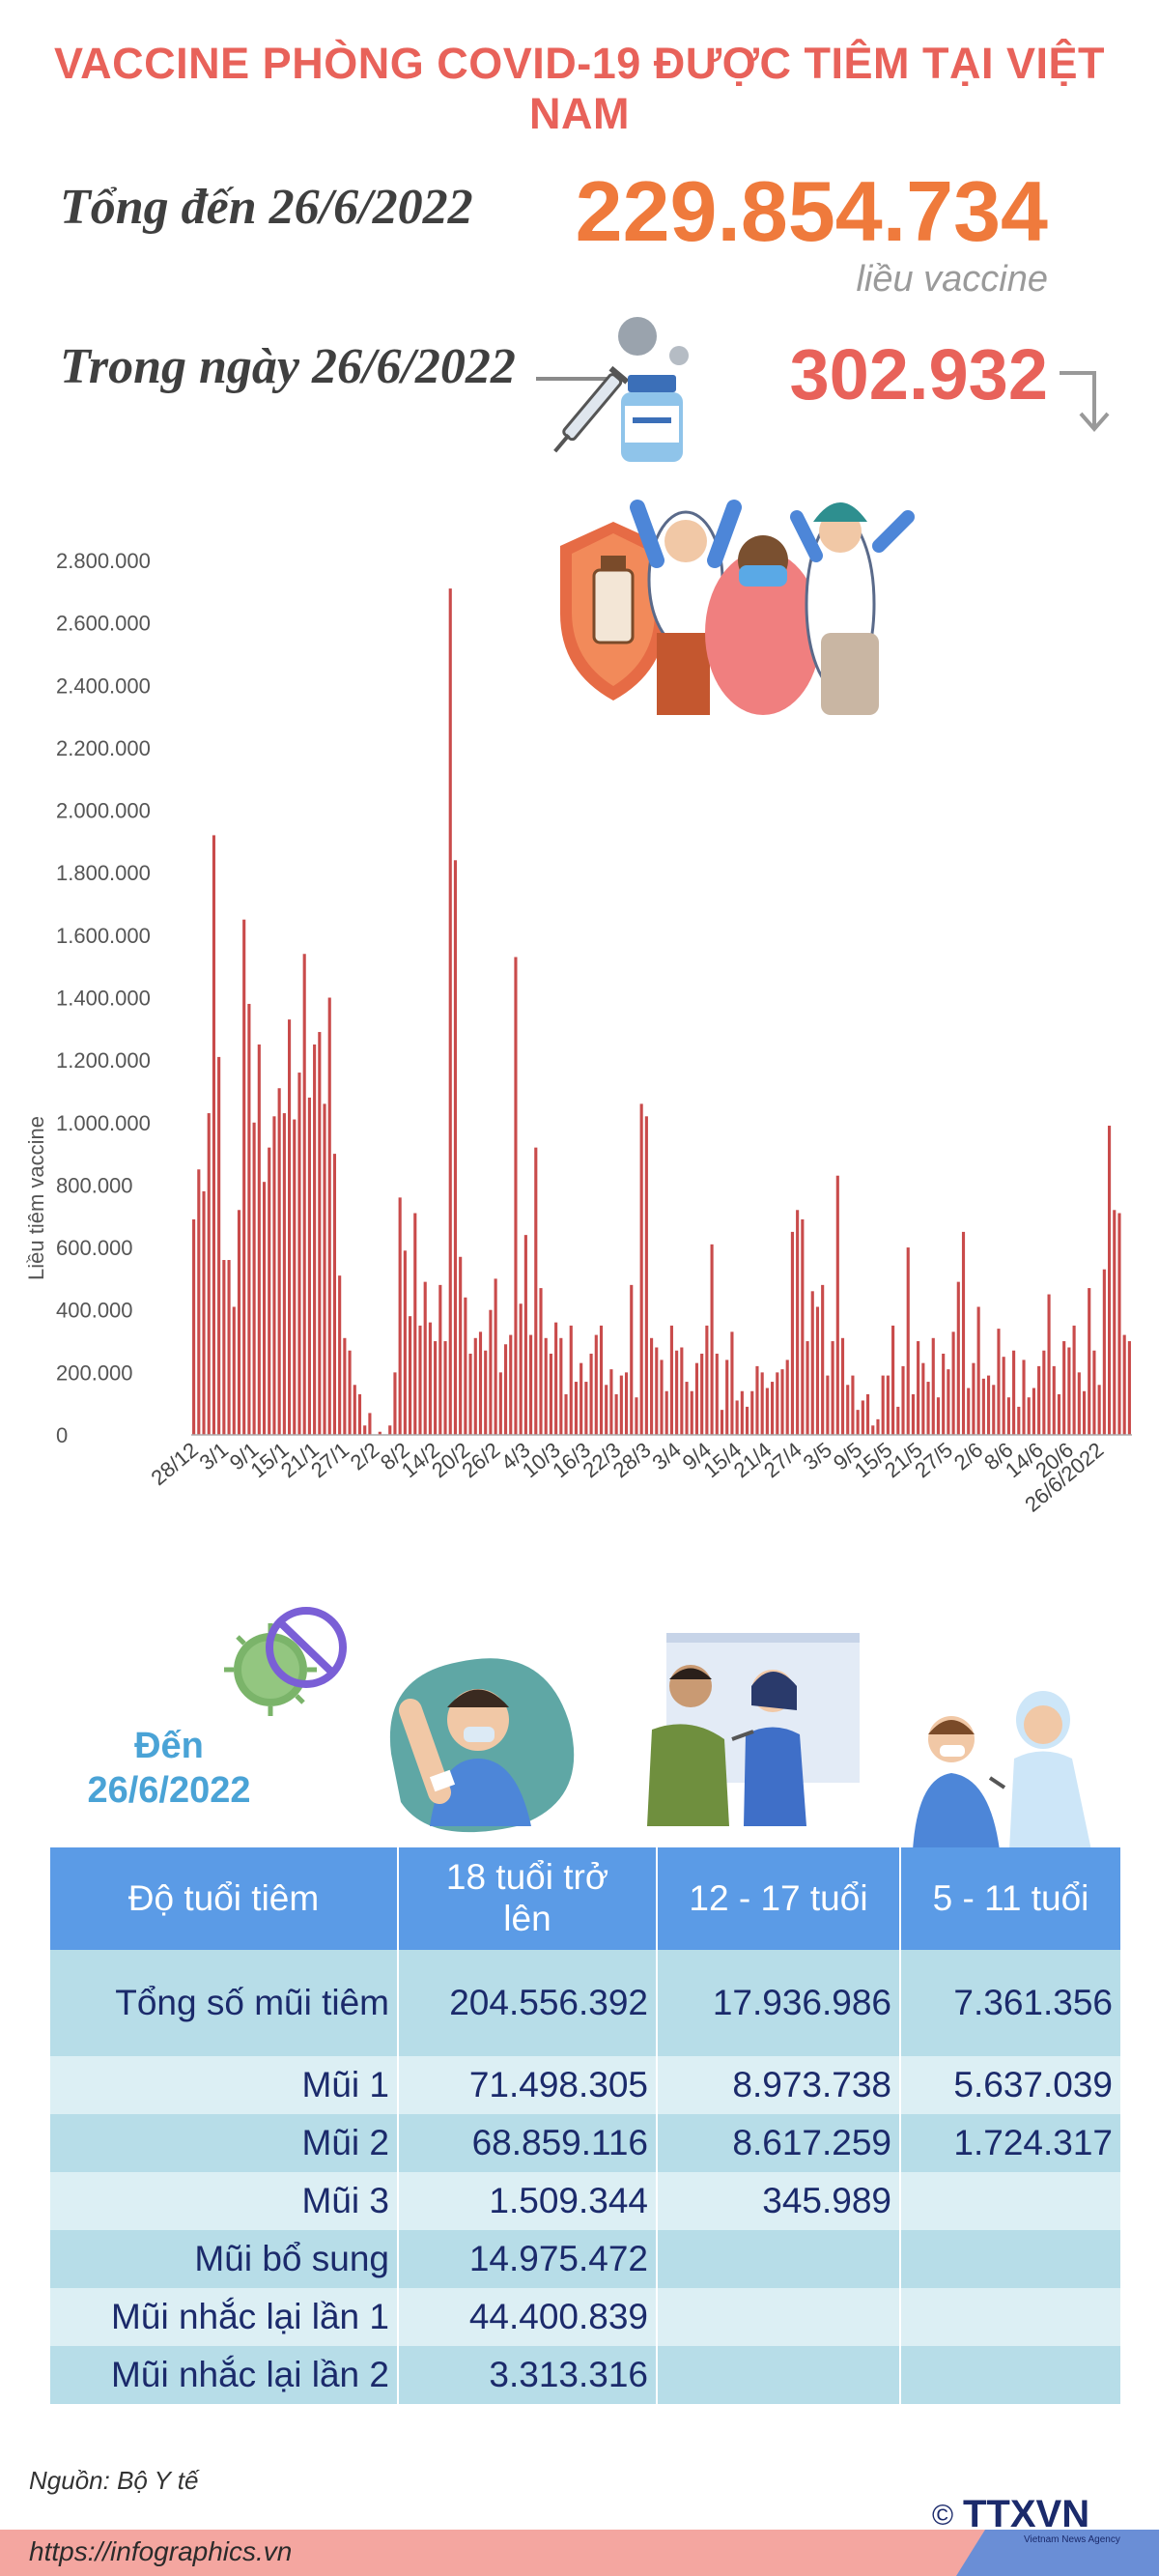  I want to click on source-url-link: https://infographics.vn, so click(161, 2551).